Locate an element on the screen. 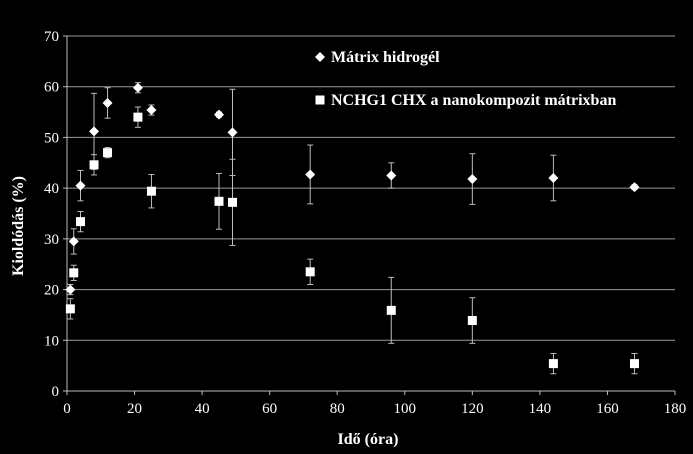 Image resolution: width=693 pixels, height=454 pixels. x-tick-label: 120 is located at coordinates (472, 409).